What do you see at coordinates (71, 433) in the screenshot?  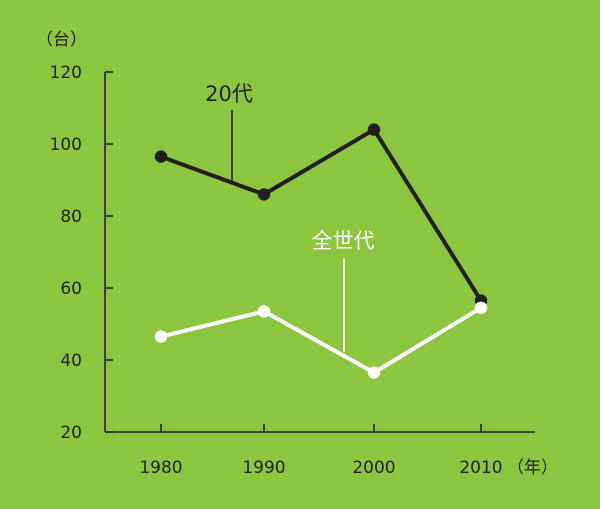 I see `y-tick-label: 20` at bounding box center [71, 433].